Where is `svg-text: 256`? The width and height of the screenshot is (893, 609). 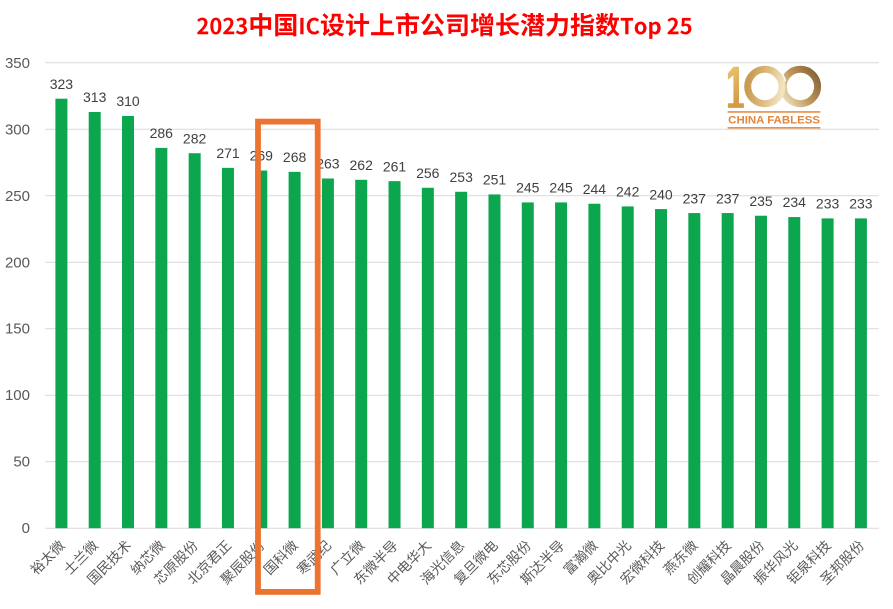
svg-text: 256 is located at coordinates (428, 173).